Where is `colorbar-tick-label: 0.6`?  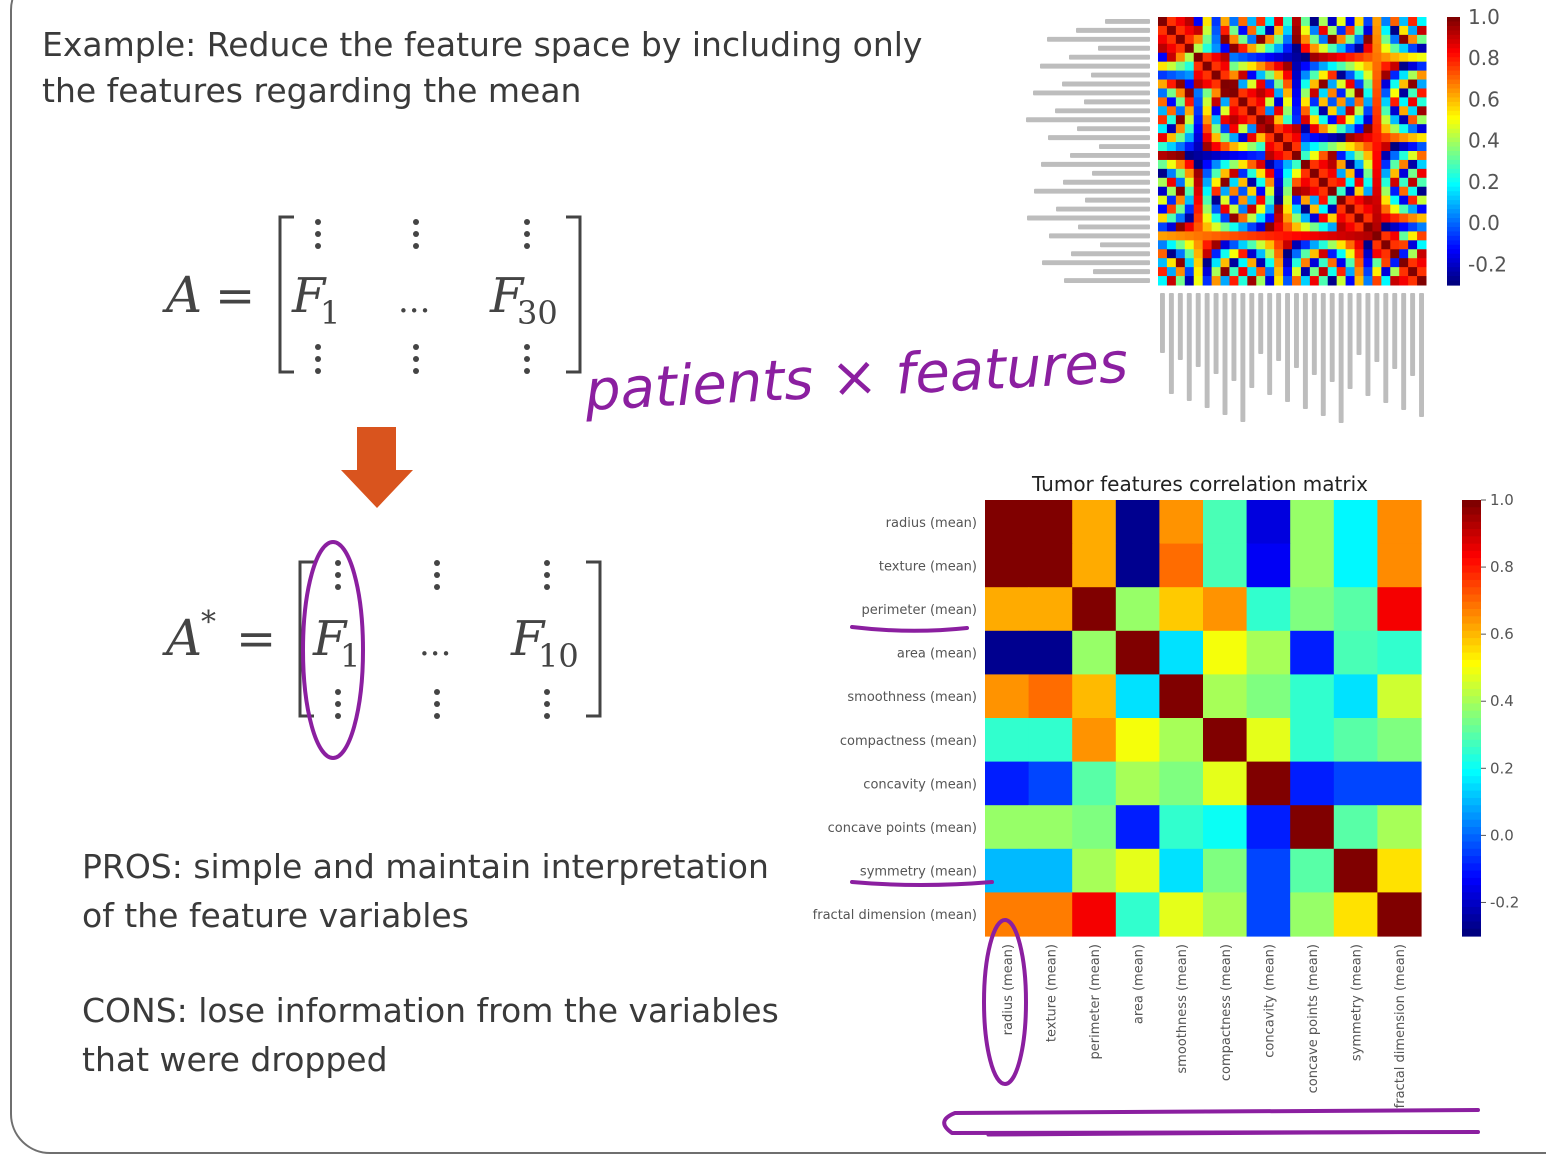 colorbar-tick-label: 0.6 is located at coordinates (1502, 634).